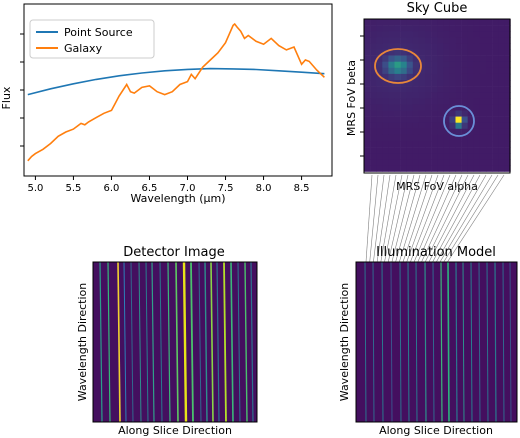 Image resolution: width=520 pixels, height=438 pixels. Describe the element at coordinates (22, 90) in the screenshot. I see `spectrum-y-ticks` at that location.